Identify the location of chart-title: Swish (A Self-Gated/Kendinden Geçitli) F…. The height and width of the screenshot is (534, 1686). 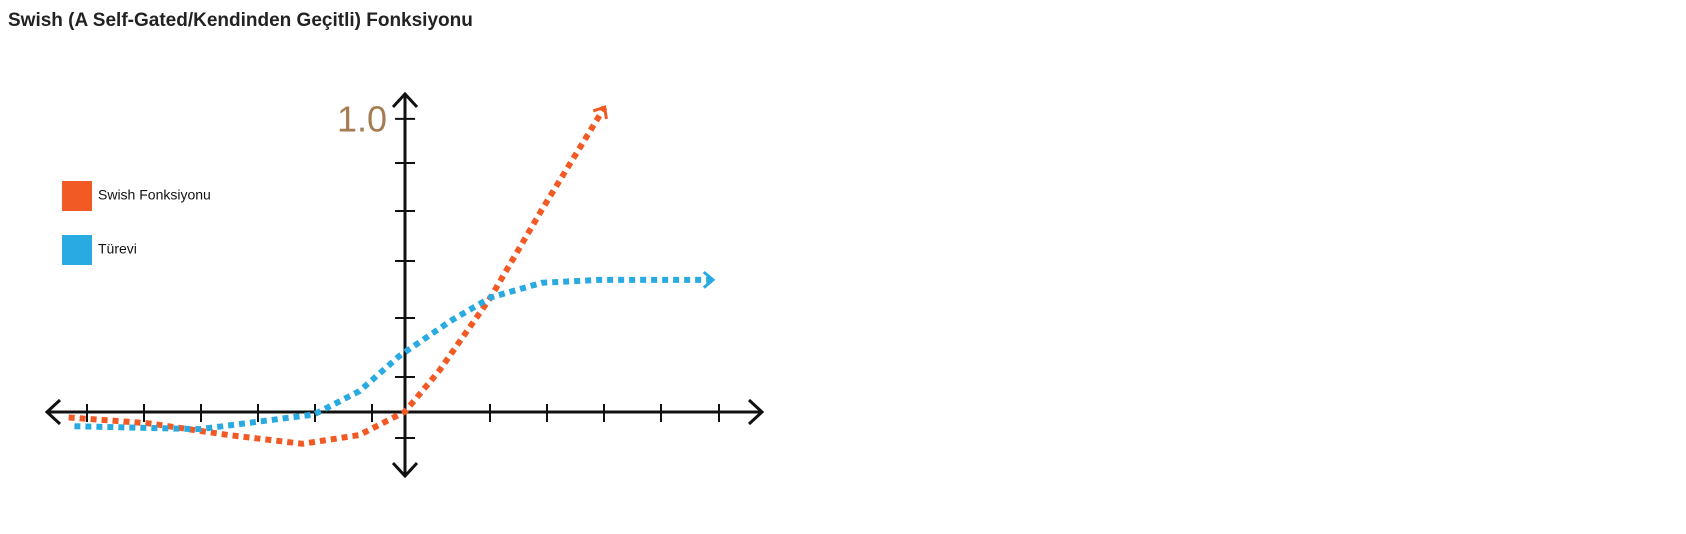
(240, 20).